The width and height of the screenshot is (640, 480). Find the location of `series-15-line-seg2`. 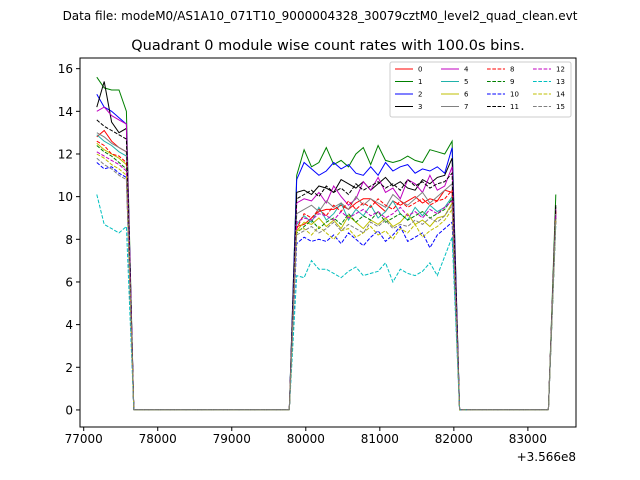

series-15-line-seg2 is located at coordinates (377, 307).